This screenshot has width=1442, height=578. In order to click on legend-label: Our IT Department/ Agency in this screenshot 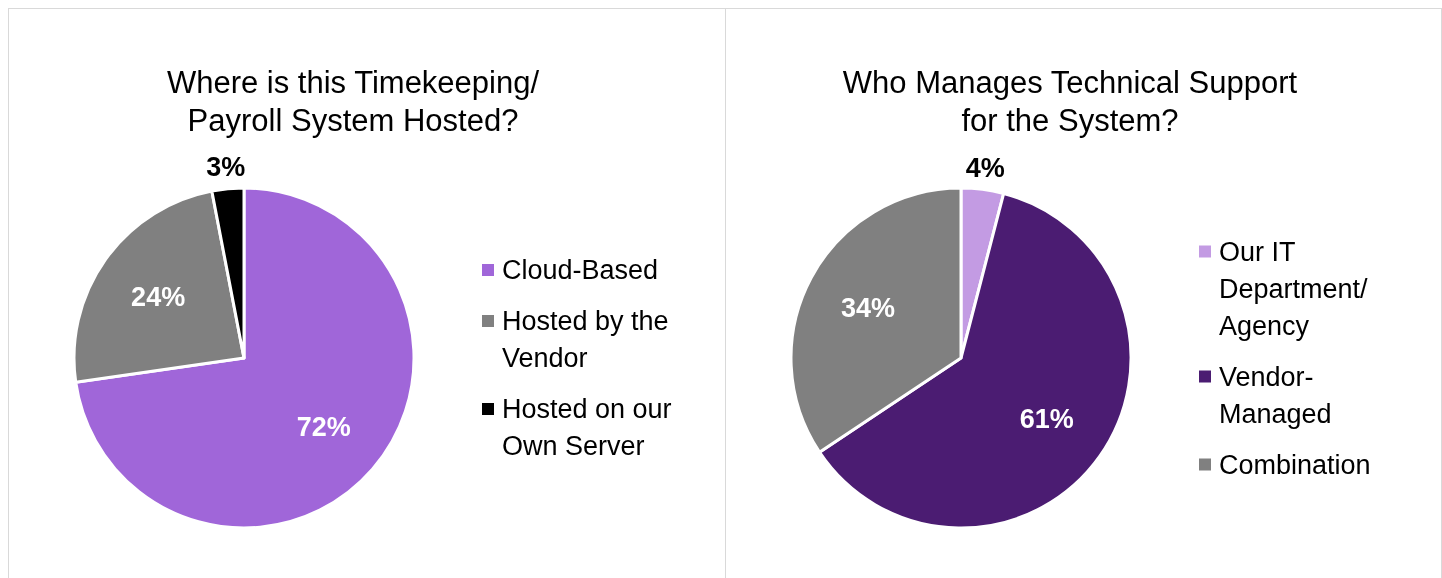, I will do `click(1294, 288)`.